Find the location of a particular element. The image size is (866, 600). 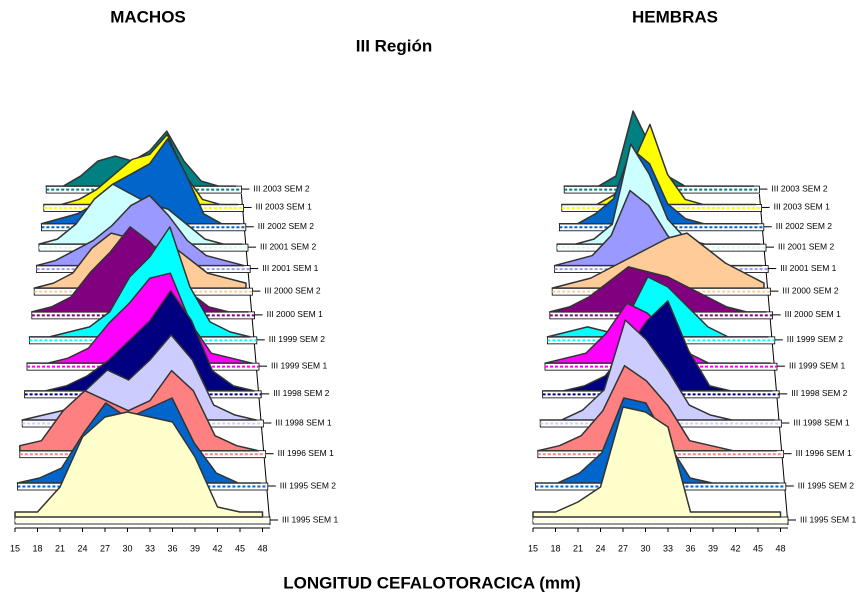

panel-title: MACHOS is located at coordinates (148, 16).